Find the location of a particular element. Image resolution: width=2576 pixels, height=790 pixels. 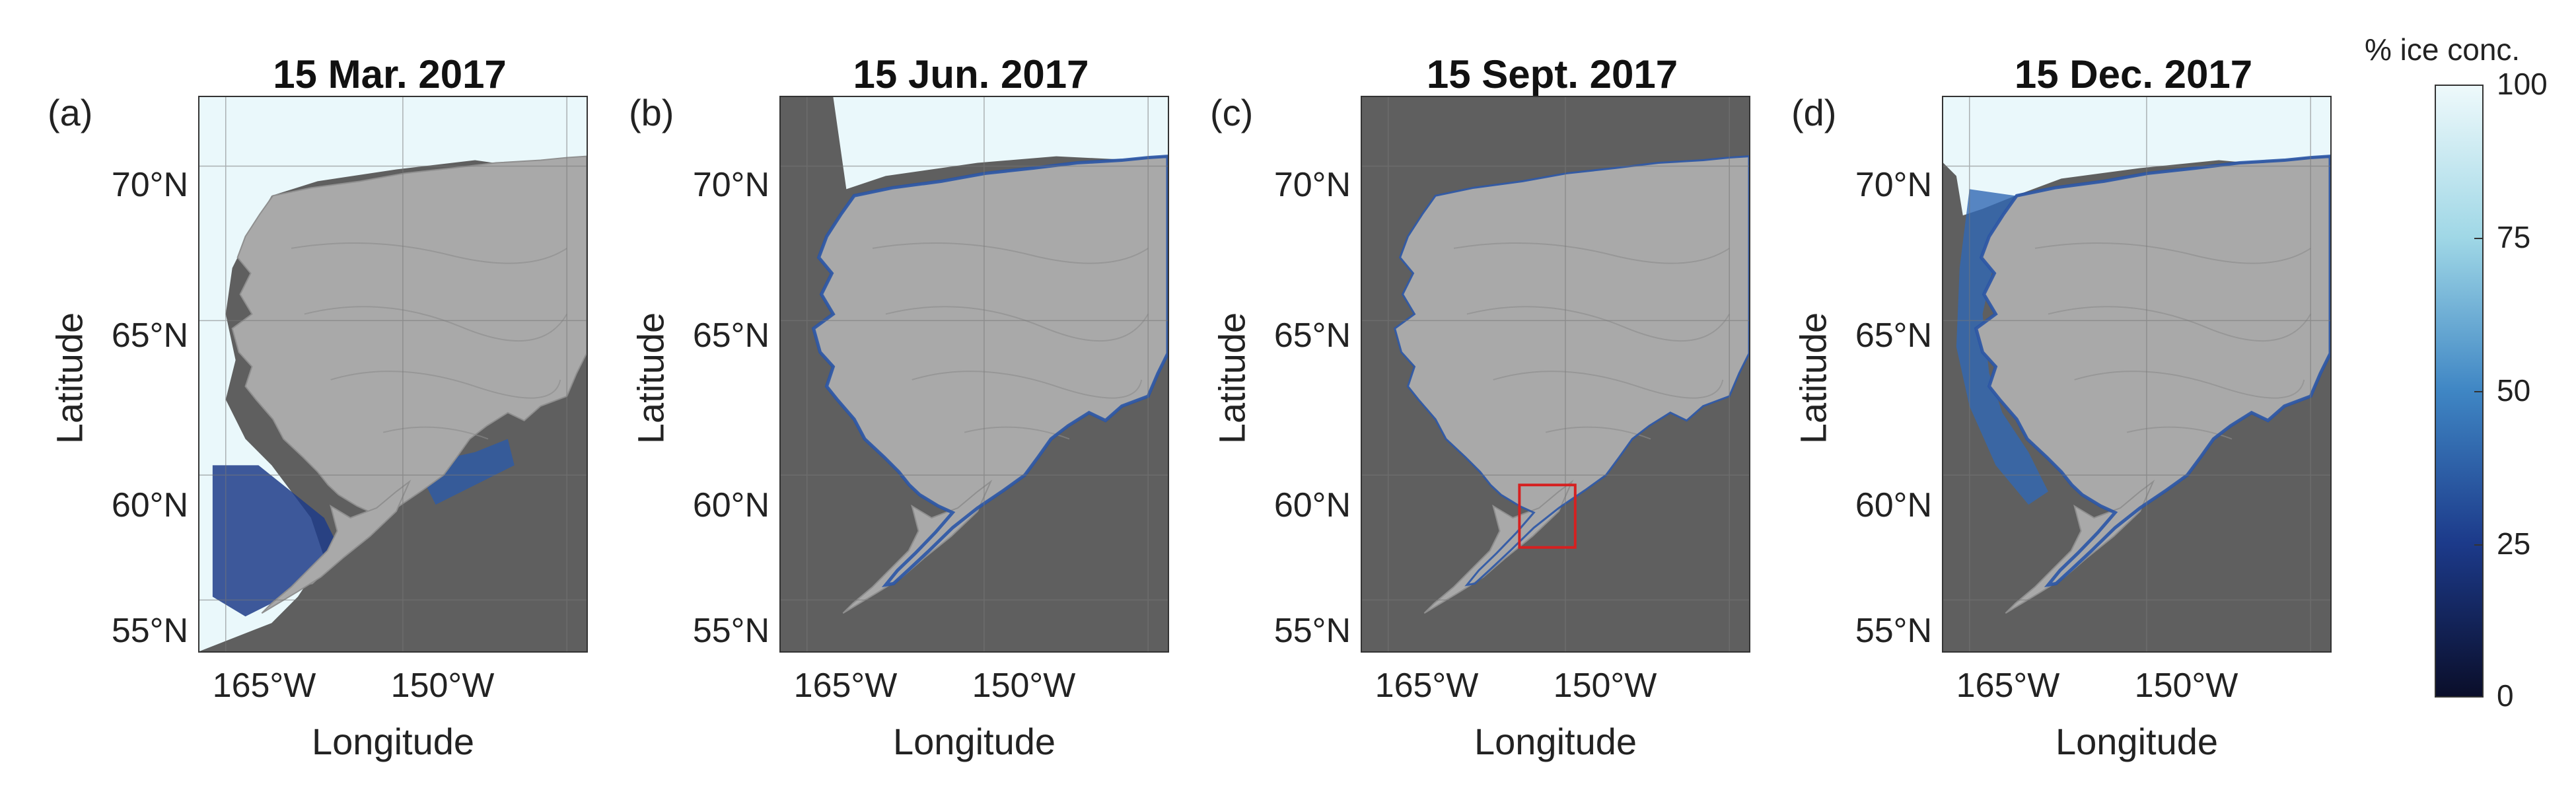

sea-ice-layer is located at coordinates (2137, 301).